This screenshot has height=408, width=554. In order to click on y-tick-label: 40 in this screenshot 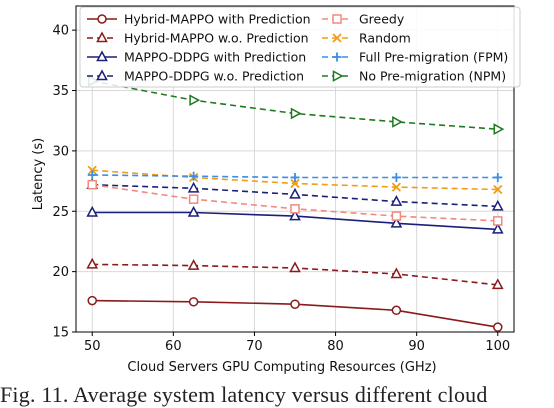, I will do `click(60, 31)`.